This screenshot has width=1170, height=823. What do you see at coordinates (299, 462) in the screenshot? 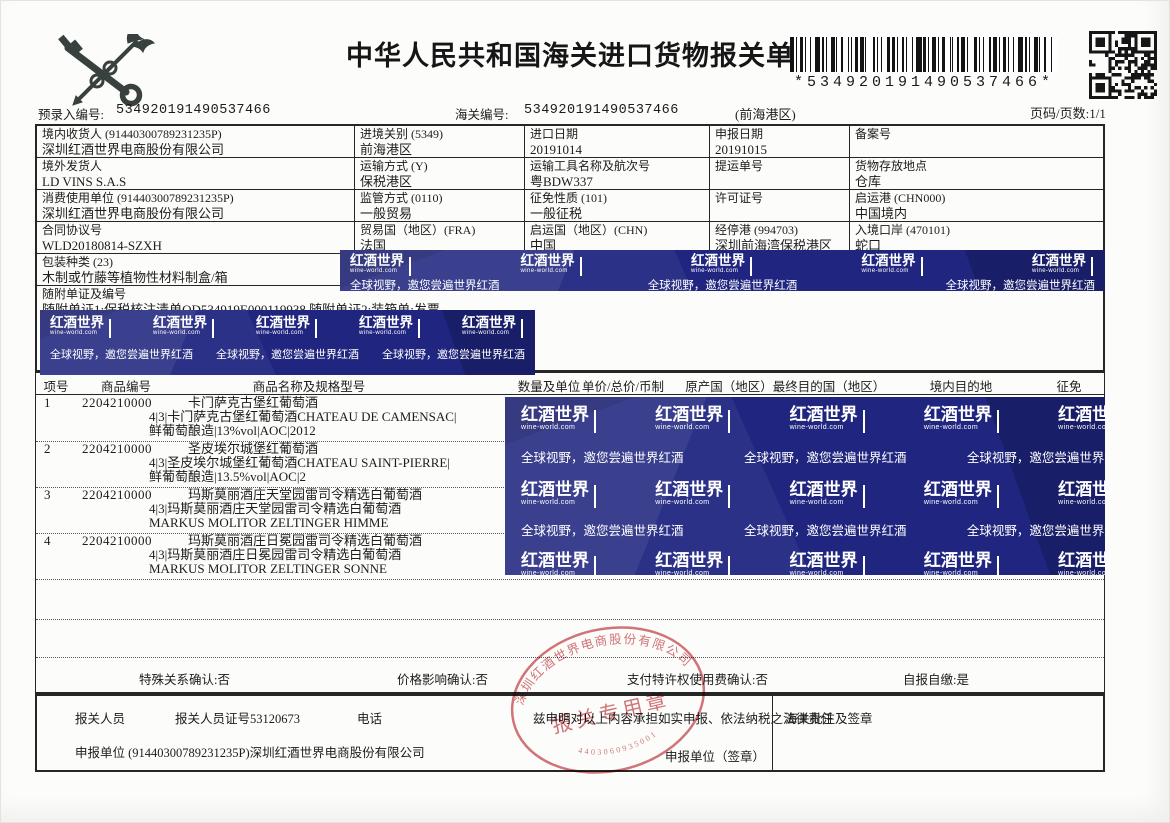
I see `item-spec-line: 4|3|圣皮埃尔城堡红葡萄酒CHATEAU SAINT-PIERRE|` at bounding box center [299, 462].